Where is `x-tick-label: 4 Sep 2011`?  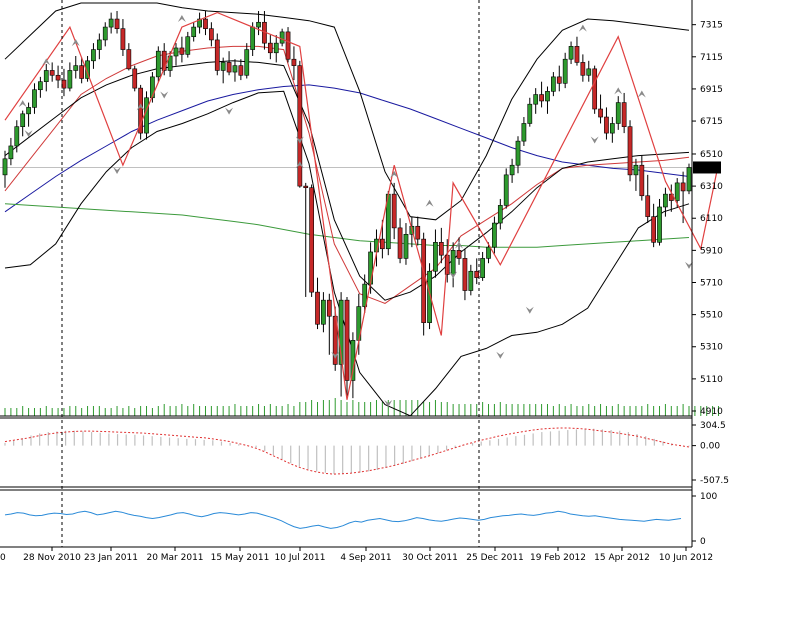
x-tick-label: 4 Sep 2011 is located at coordinates (365, 558).